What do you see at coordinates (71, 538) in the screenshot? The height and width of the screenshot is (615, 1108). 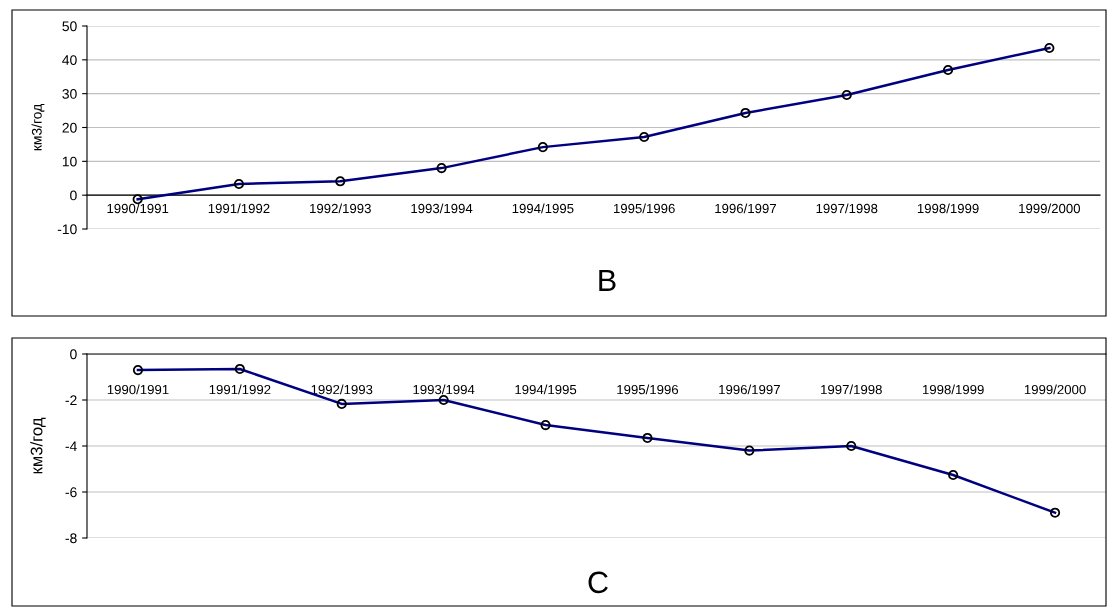 I see `y-tick-label: -8` at bounding box center [71, 538].